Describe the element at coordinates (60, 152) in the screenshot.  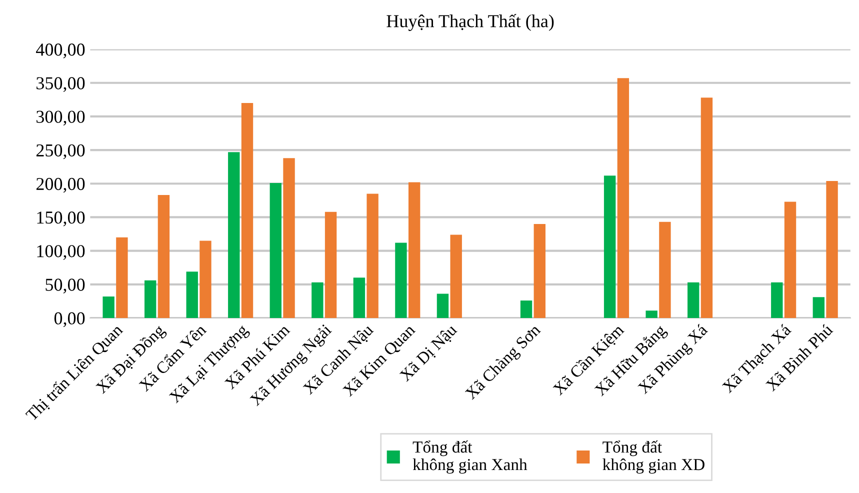
I see `y-tick-label: 250,00` at that location.